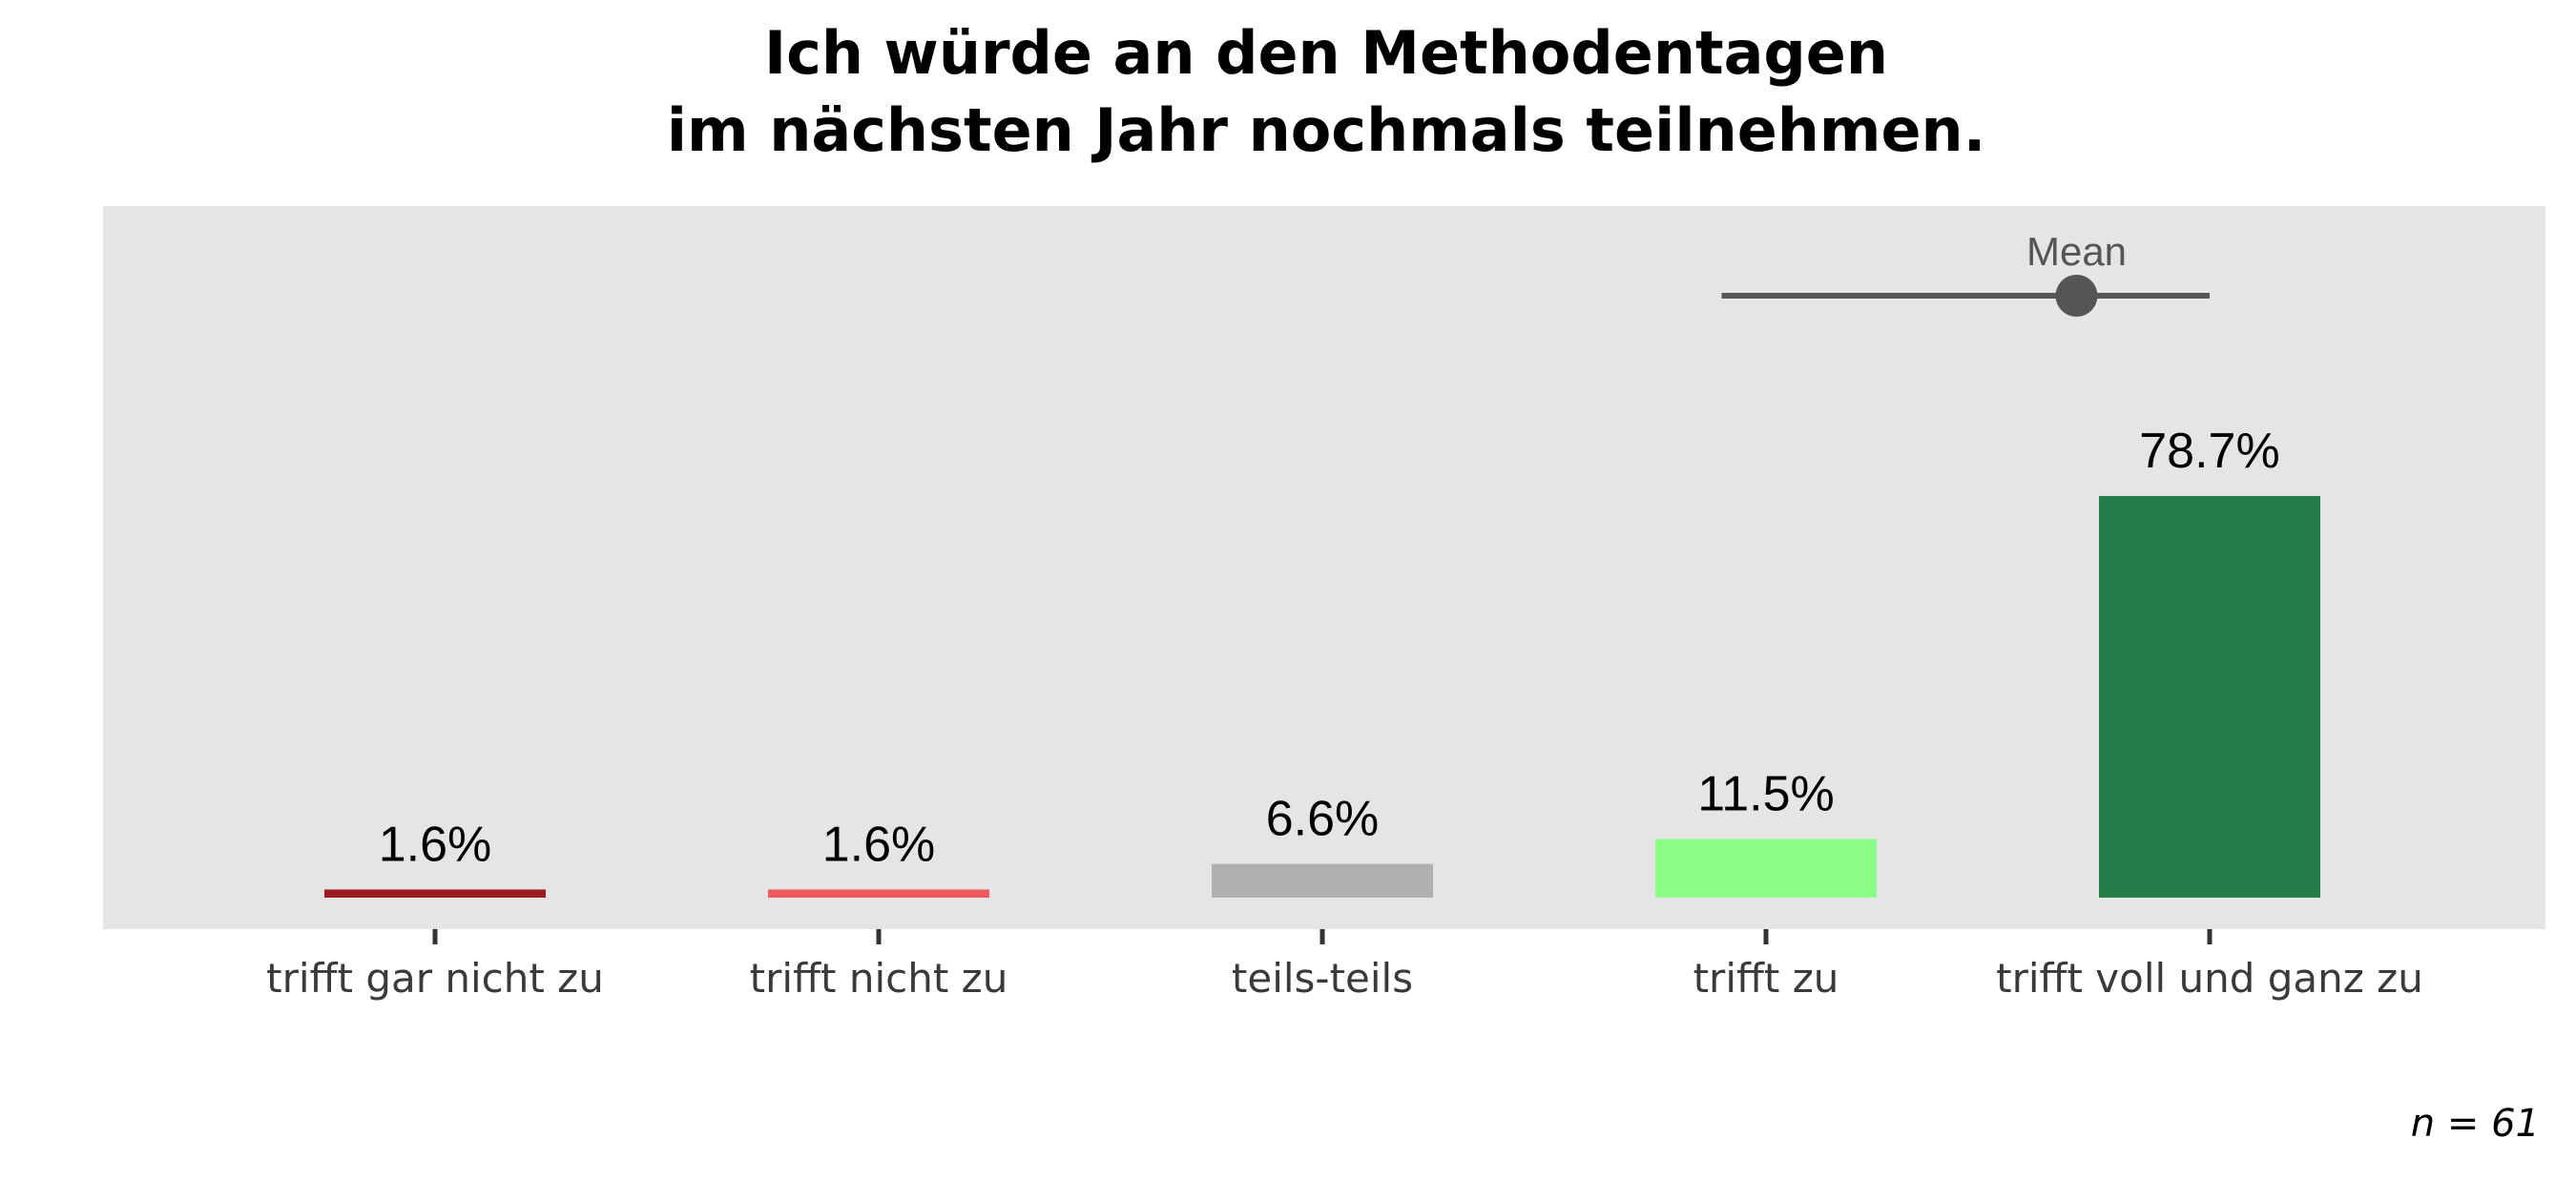 The width and height of the screenshot is (2576, 1180). Describe the element at coordinates (1322, 978) in the screenshot. I see `x-tick-label-2: teils-teils` at that location.